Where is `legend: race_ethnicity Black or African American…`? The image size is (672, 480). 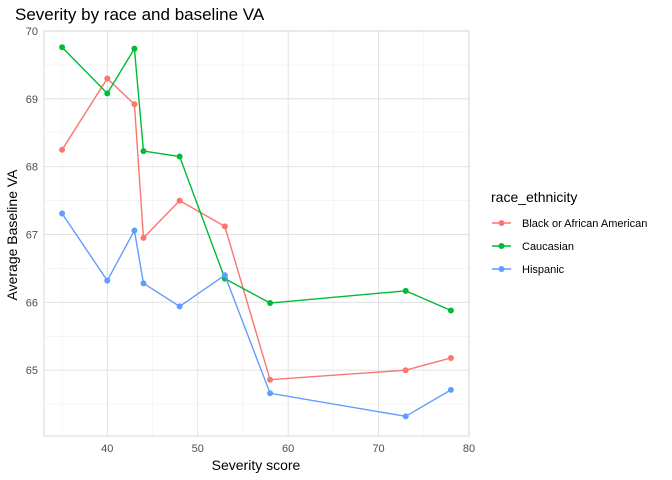
legend: race_ethnicity Black or African American… is located at coordinates (569, 232).